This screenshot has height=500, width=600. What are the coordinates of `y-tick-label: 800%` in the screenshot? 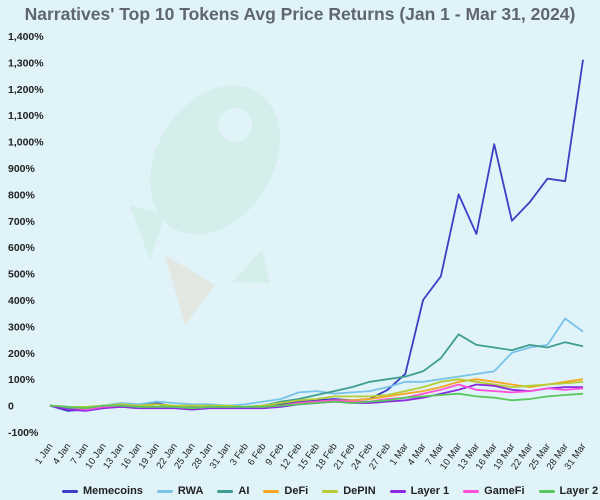 It's located at (22, 195).